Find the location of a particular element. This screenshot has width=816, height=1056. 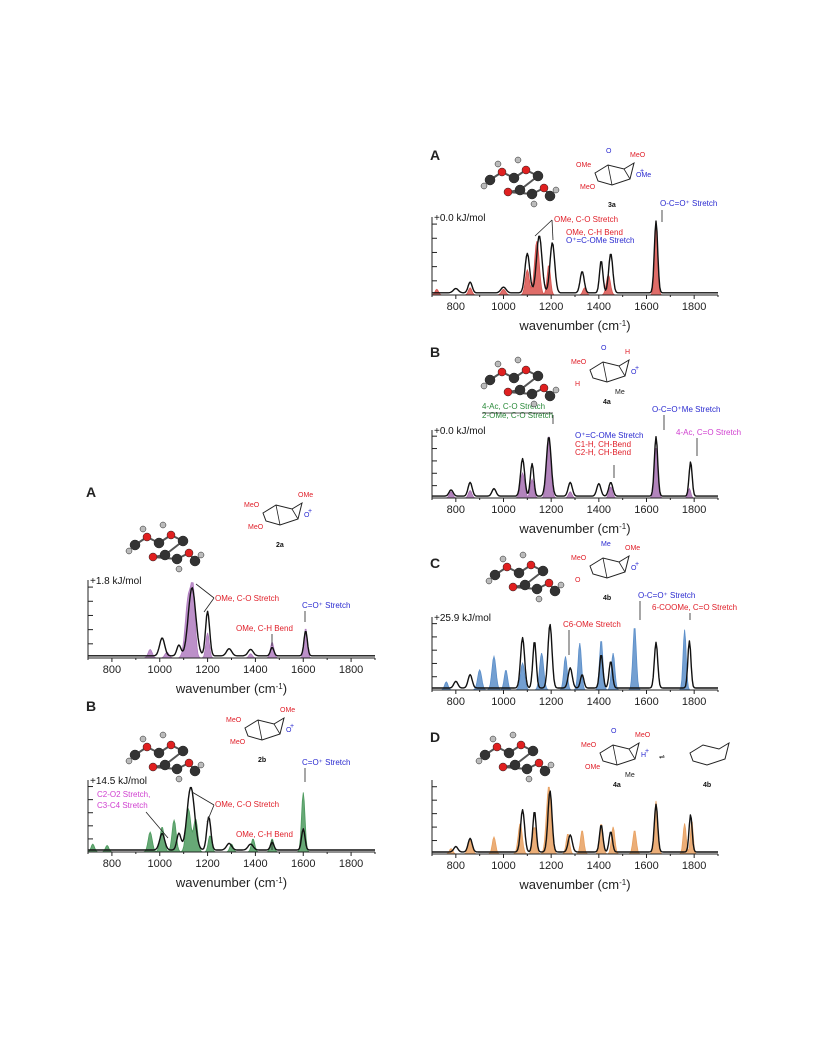

peak-annotation: C2-H, CH-Bend is located at coordinates (603, 452).